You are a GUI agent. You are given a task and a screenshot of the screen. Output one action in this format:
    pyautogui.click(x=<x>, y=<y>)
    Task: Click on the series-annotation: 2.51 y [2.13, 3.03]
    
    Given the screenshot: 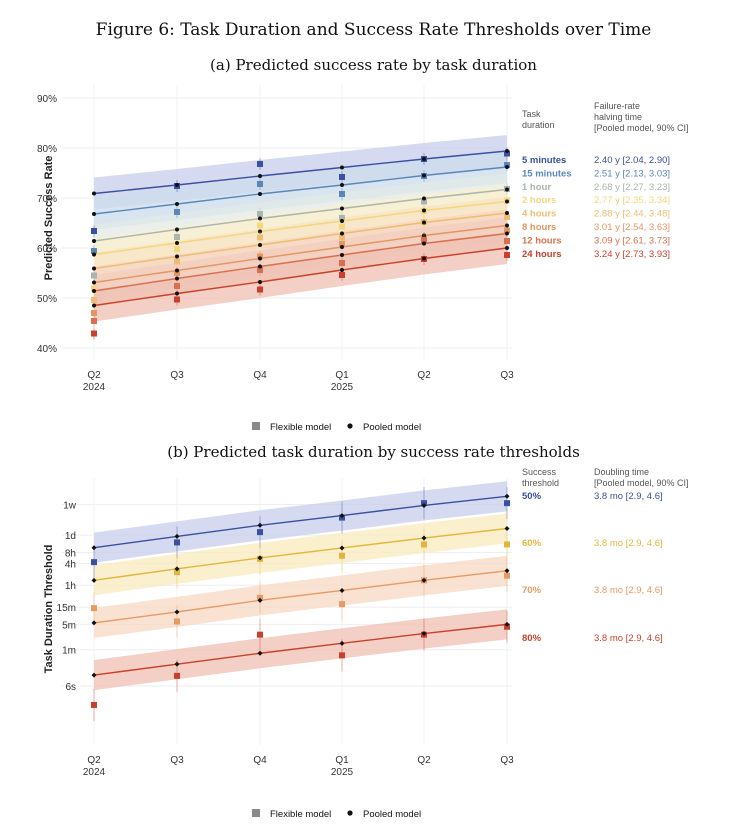 What is the action you would take?
    pyautogui.click(x=632, y=173)
    